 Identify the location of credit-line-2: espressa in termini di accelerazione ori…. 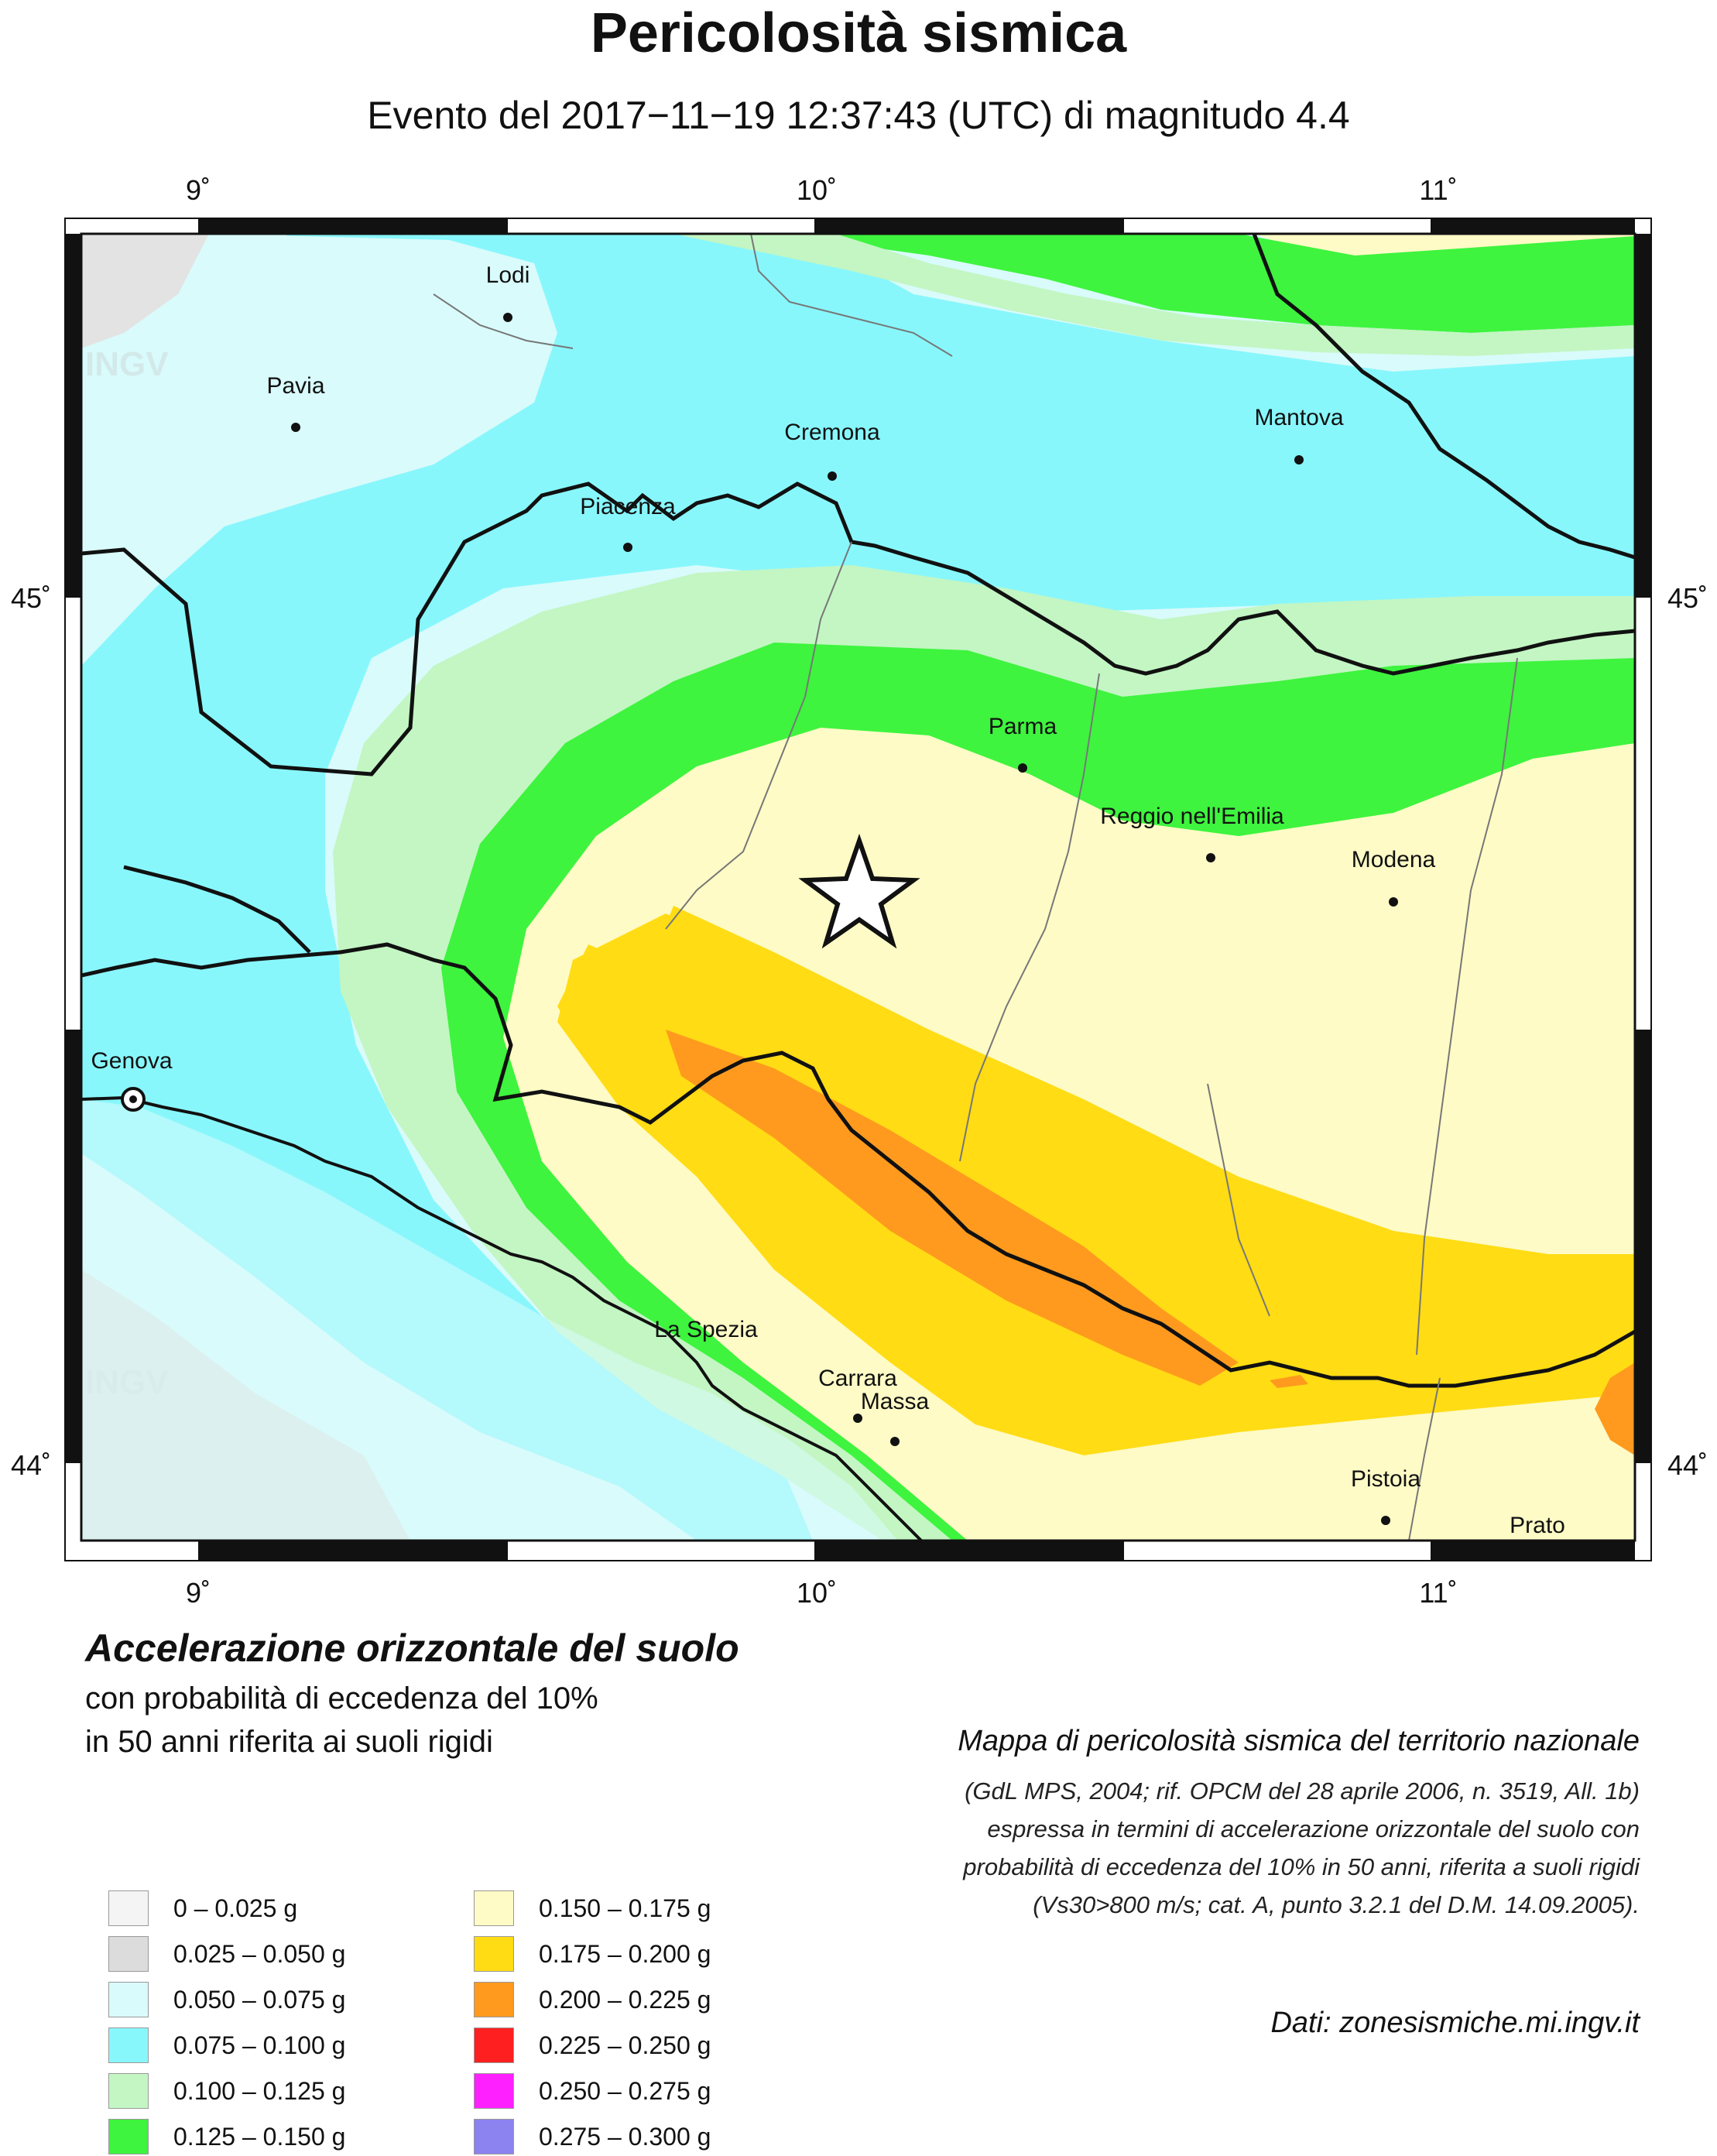
(1313, 1828).